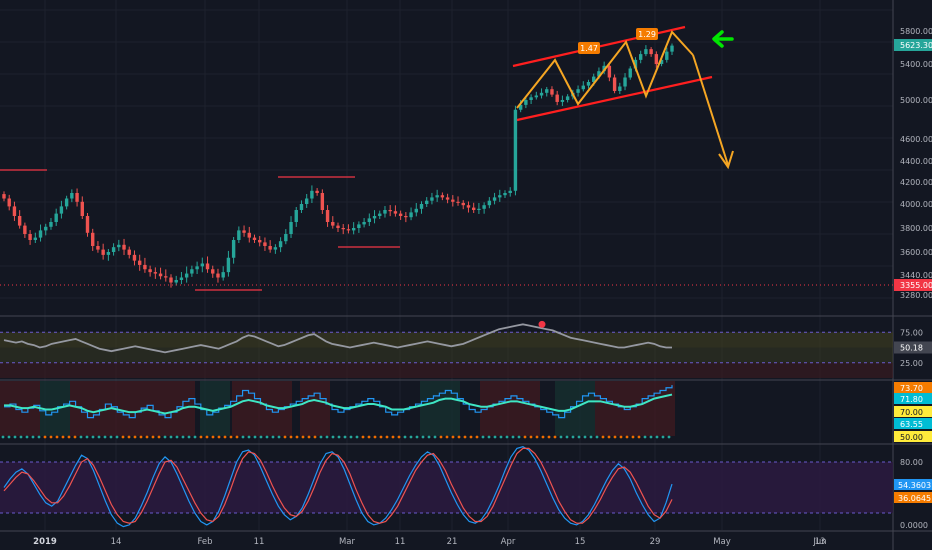 This screenshot has width=932, height=550. Describe the element at coordinates (916, 45) in the screenshot. I see `price-tag-label: 5623.30` at that location.